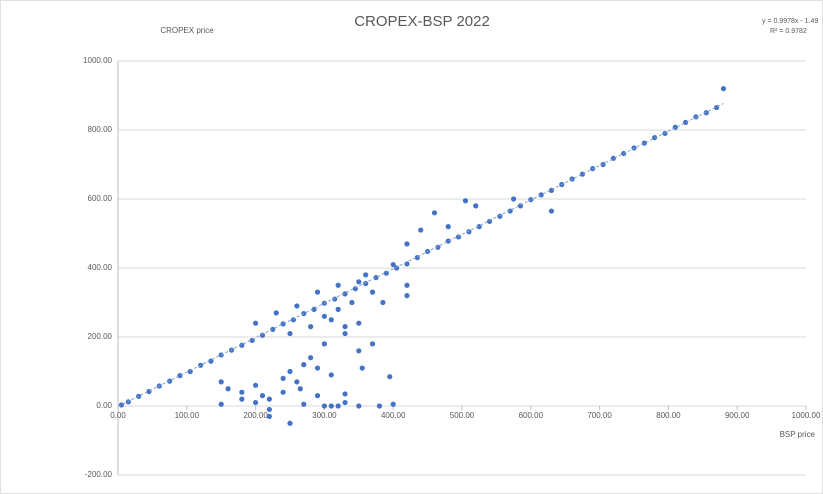 Image resolution: width=823 pixels, height=494 pixels. What do you see at coordinates (393, 415) in the screenshot?
I see `x-tick-label: 400.00` at bounding box center [393, 415].